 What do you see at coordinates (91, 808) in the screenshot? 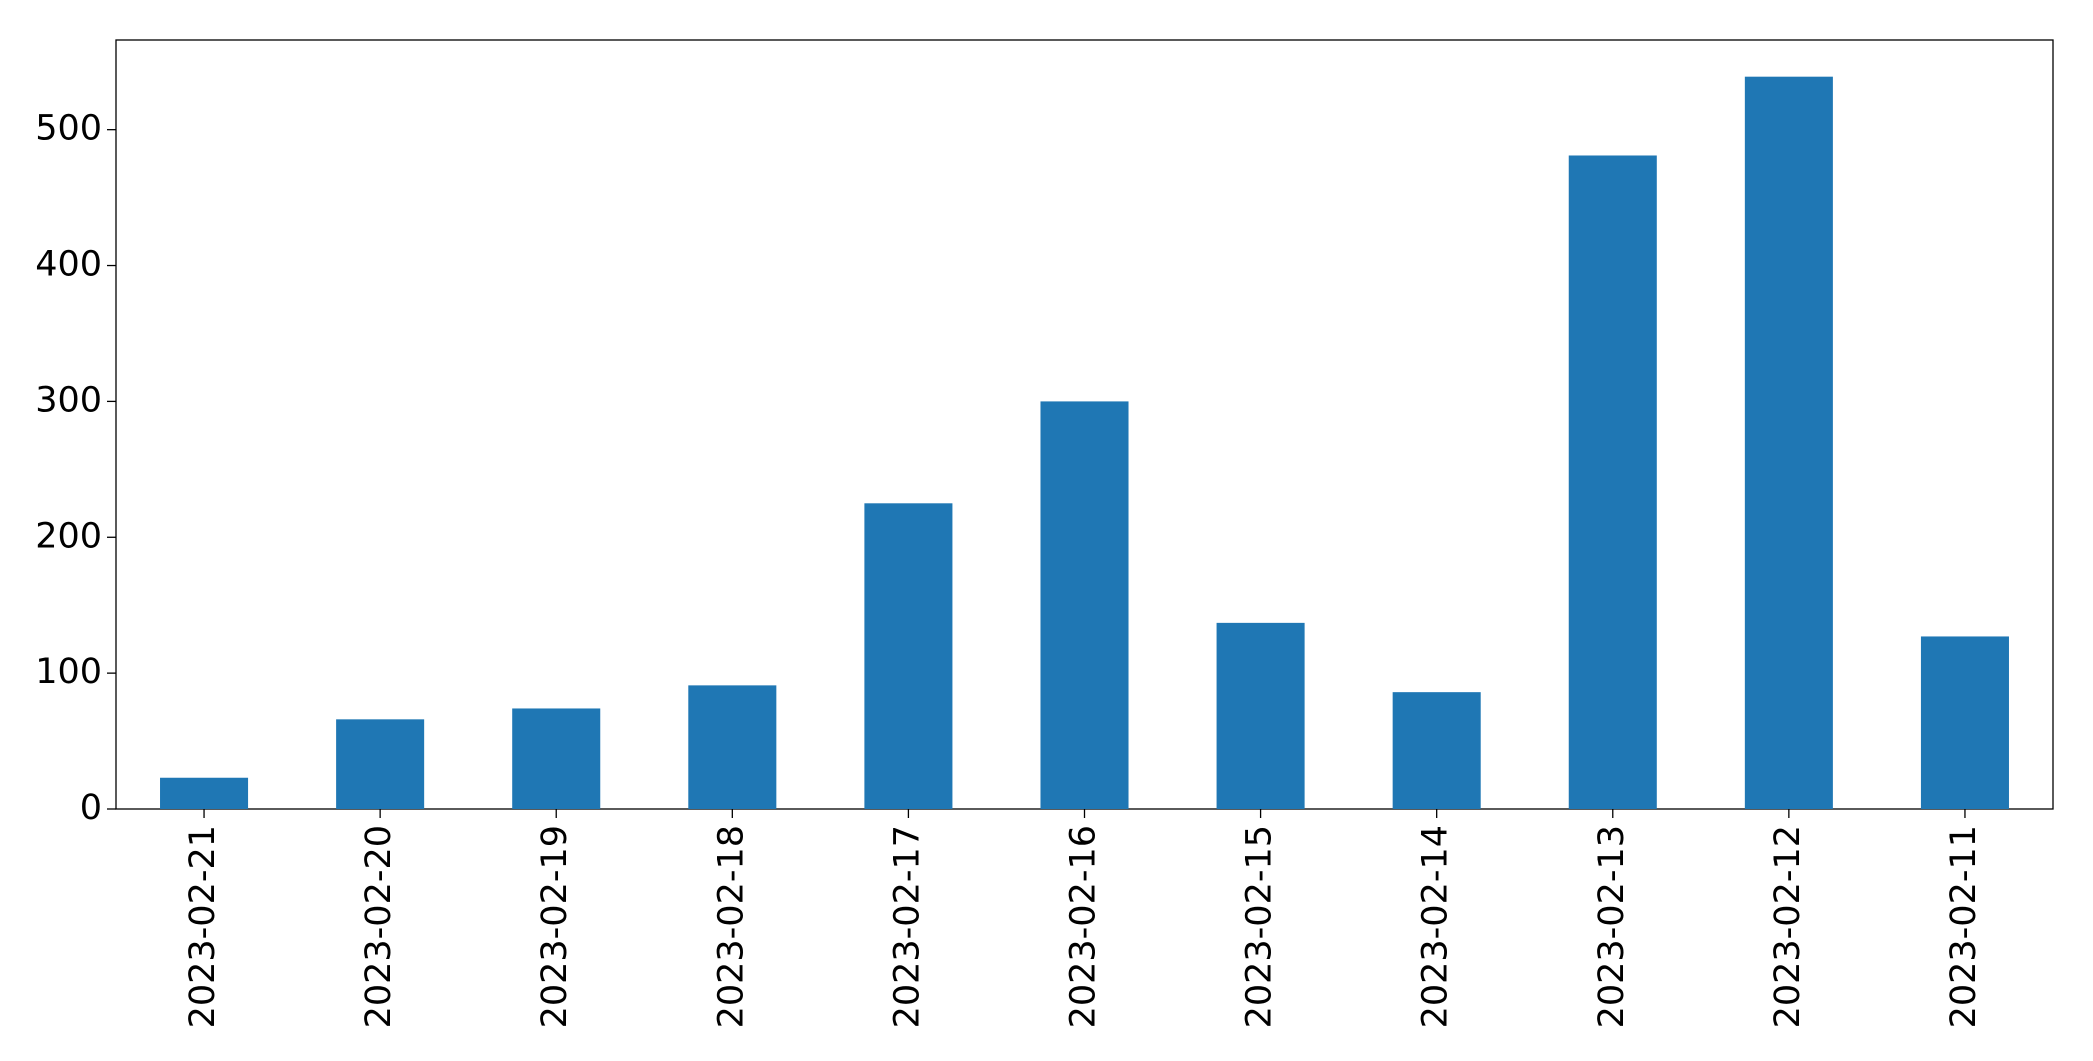
I see `y-tick-label: 0` at bounding box center [91, 808].